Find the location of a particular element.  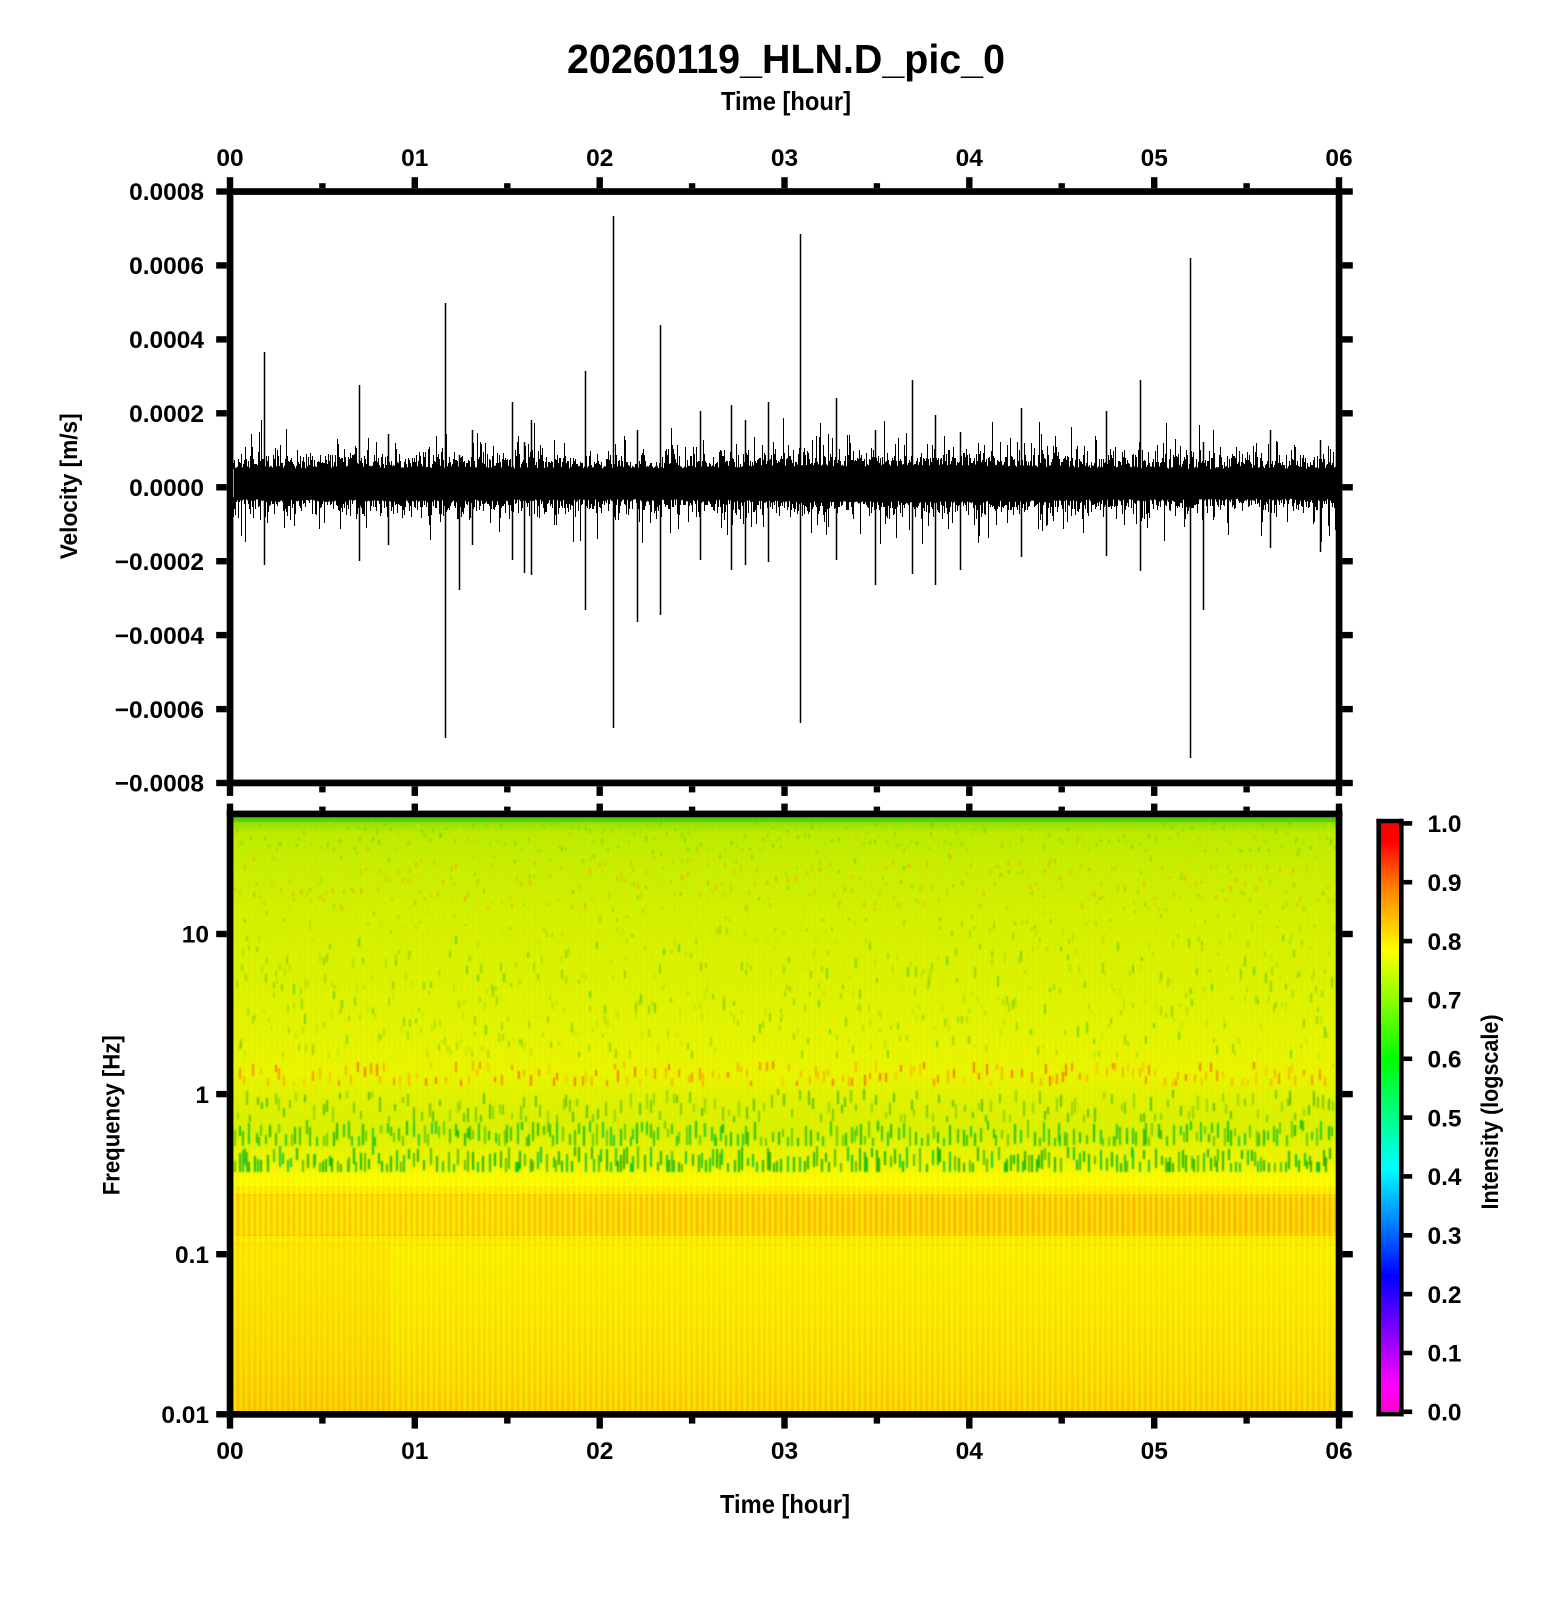

svg-text: −0.0006 is located at coordinates (159, 710).